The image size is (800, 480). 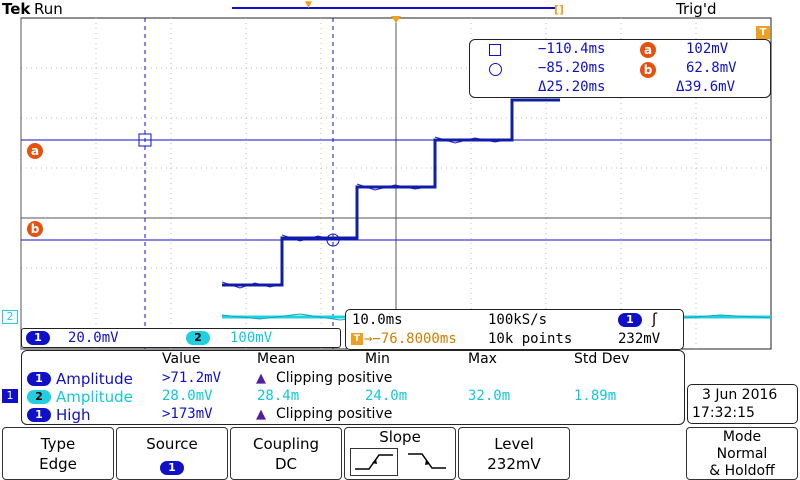 What do you see at coordinates (572, 87) in the screenshot?
I see `delta-time: Δ25.20ms` at bounding box center [572, 87].